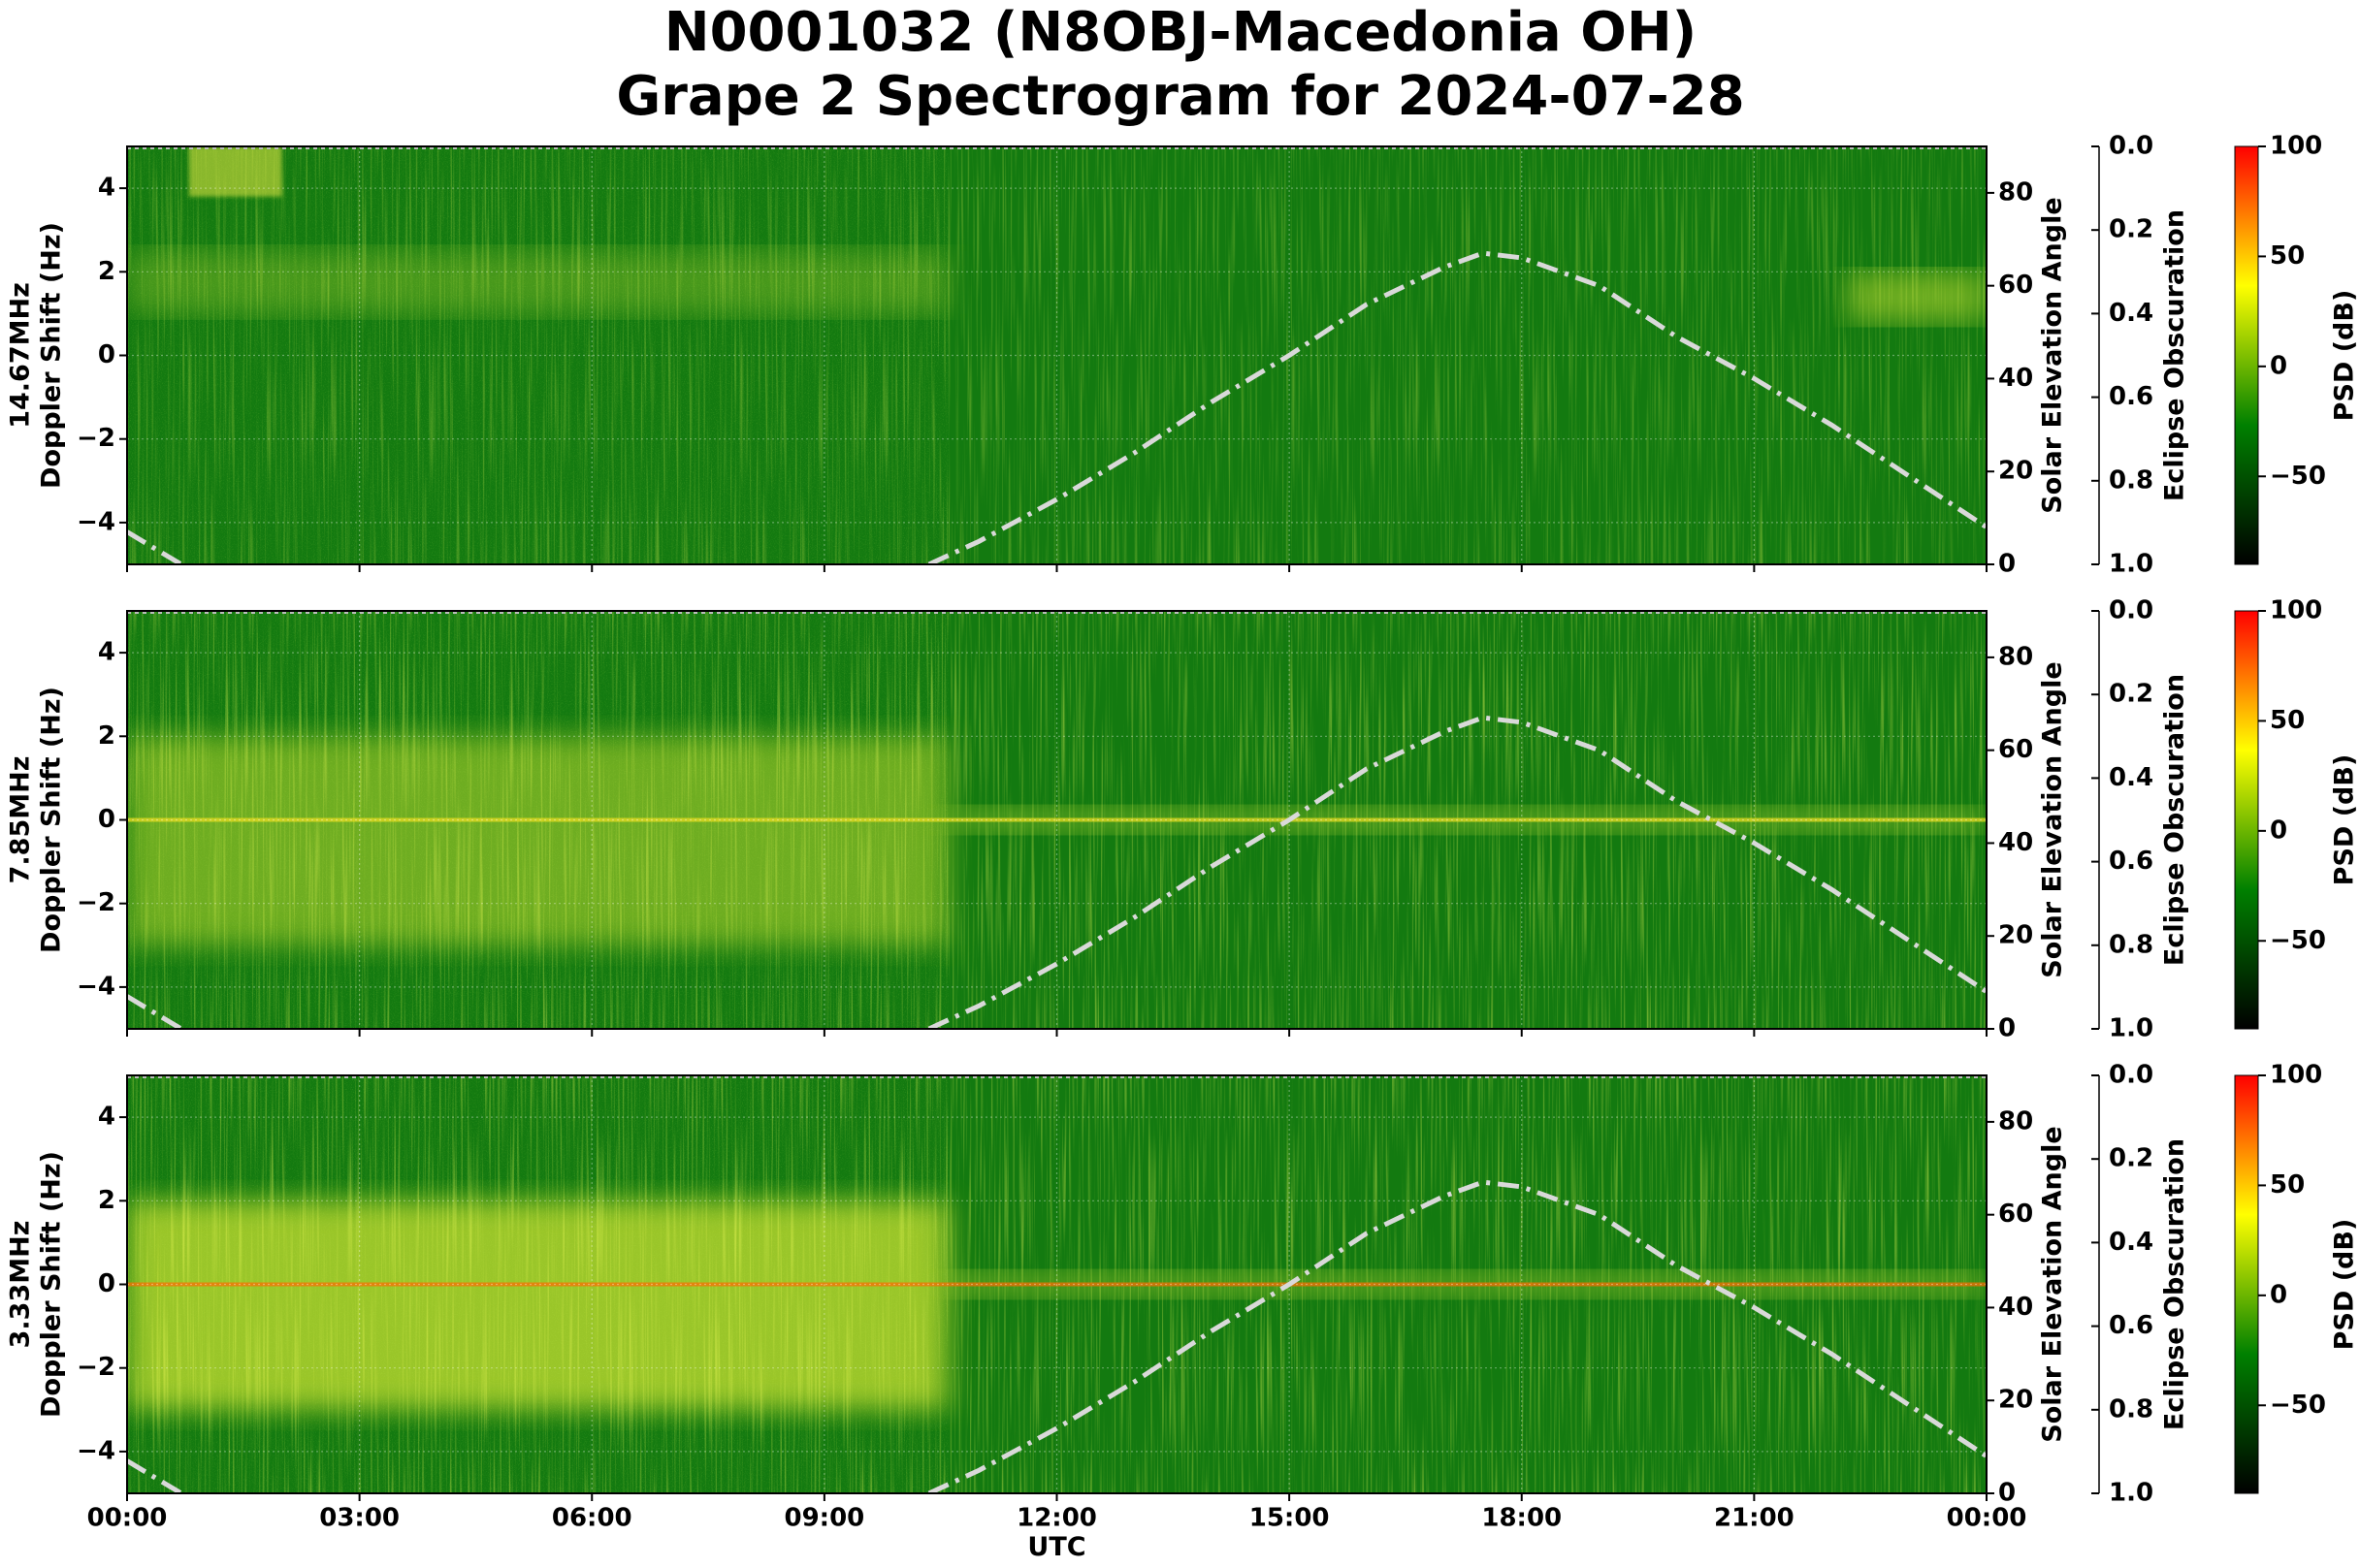 The image size is (2360, 1568). What do you see at coordinates (1057, 1518) in the screenshot?
I see `x-tick-label: 12:00` at bounding box center [1057, 1518].